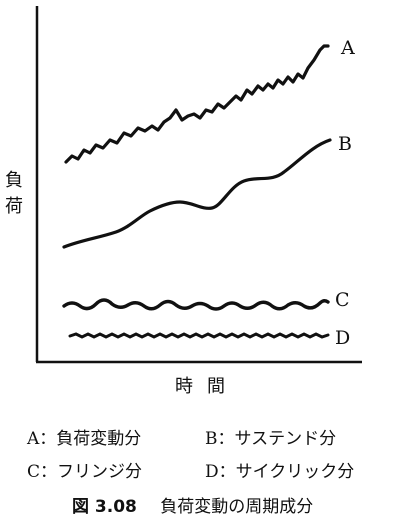 The width and height of the screenshot is (400, 525). Describe the element at coordinates (342, 300) in the screenshot. I see `curve-label-c: C` at that location.